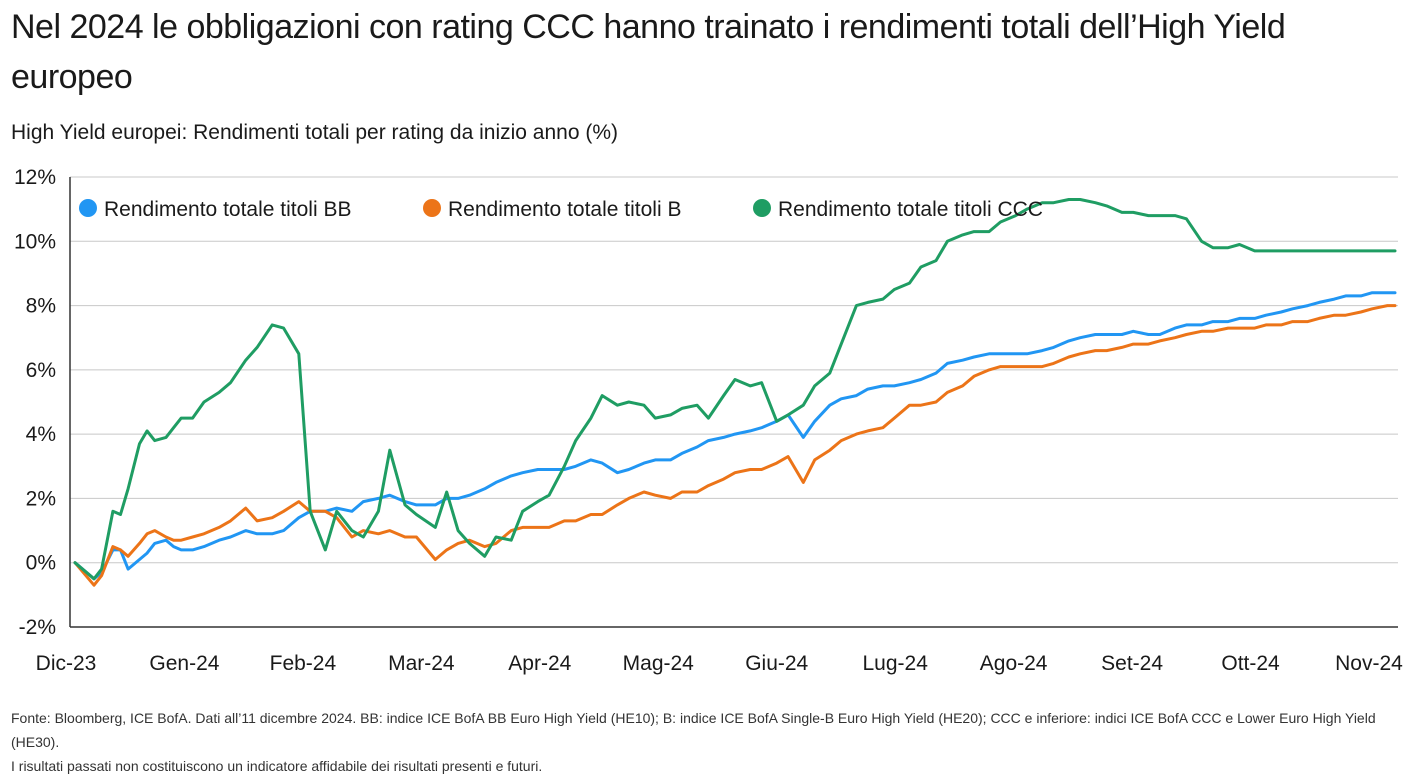  What do you see at coordinates (41, 306) in the screenshot?
I see `y-tick-label: 8%` at bounding box center [41, 306].